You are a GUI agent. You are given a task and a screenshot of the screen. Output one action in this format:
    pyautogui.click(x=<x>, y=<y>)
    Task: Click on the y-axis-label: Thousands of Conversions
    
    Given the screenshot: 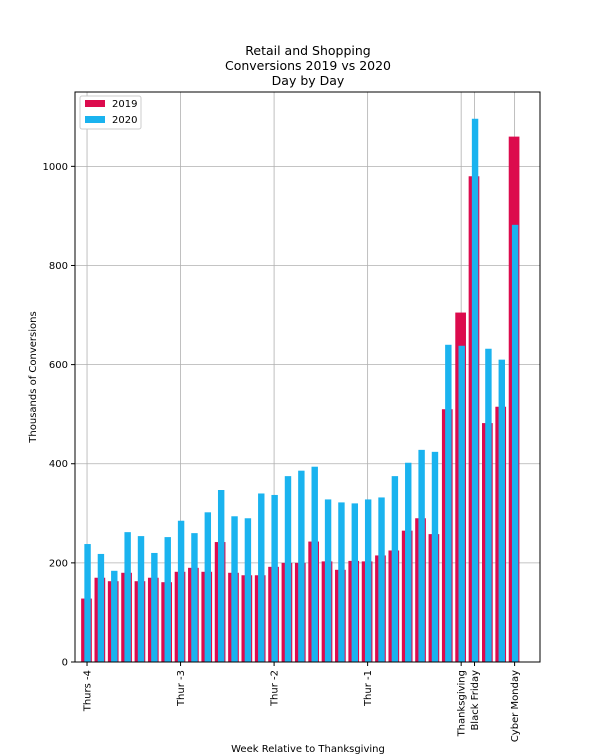 What is the action you would take?
    pyautogui.click(x=33, y=377)
    